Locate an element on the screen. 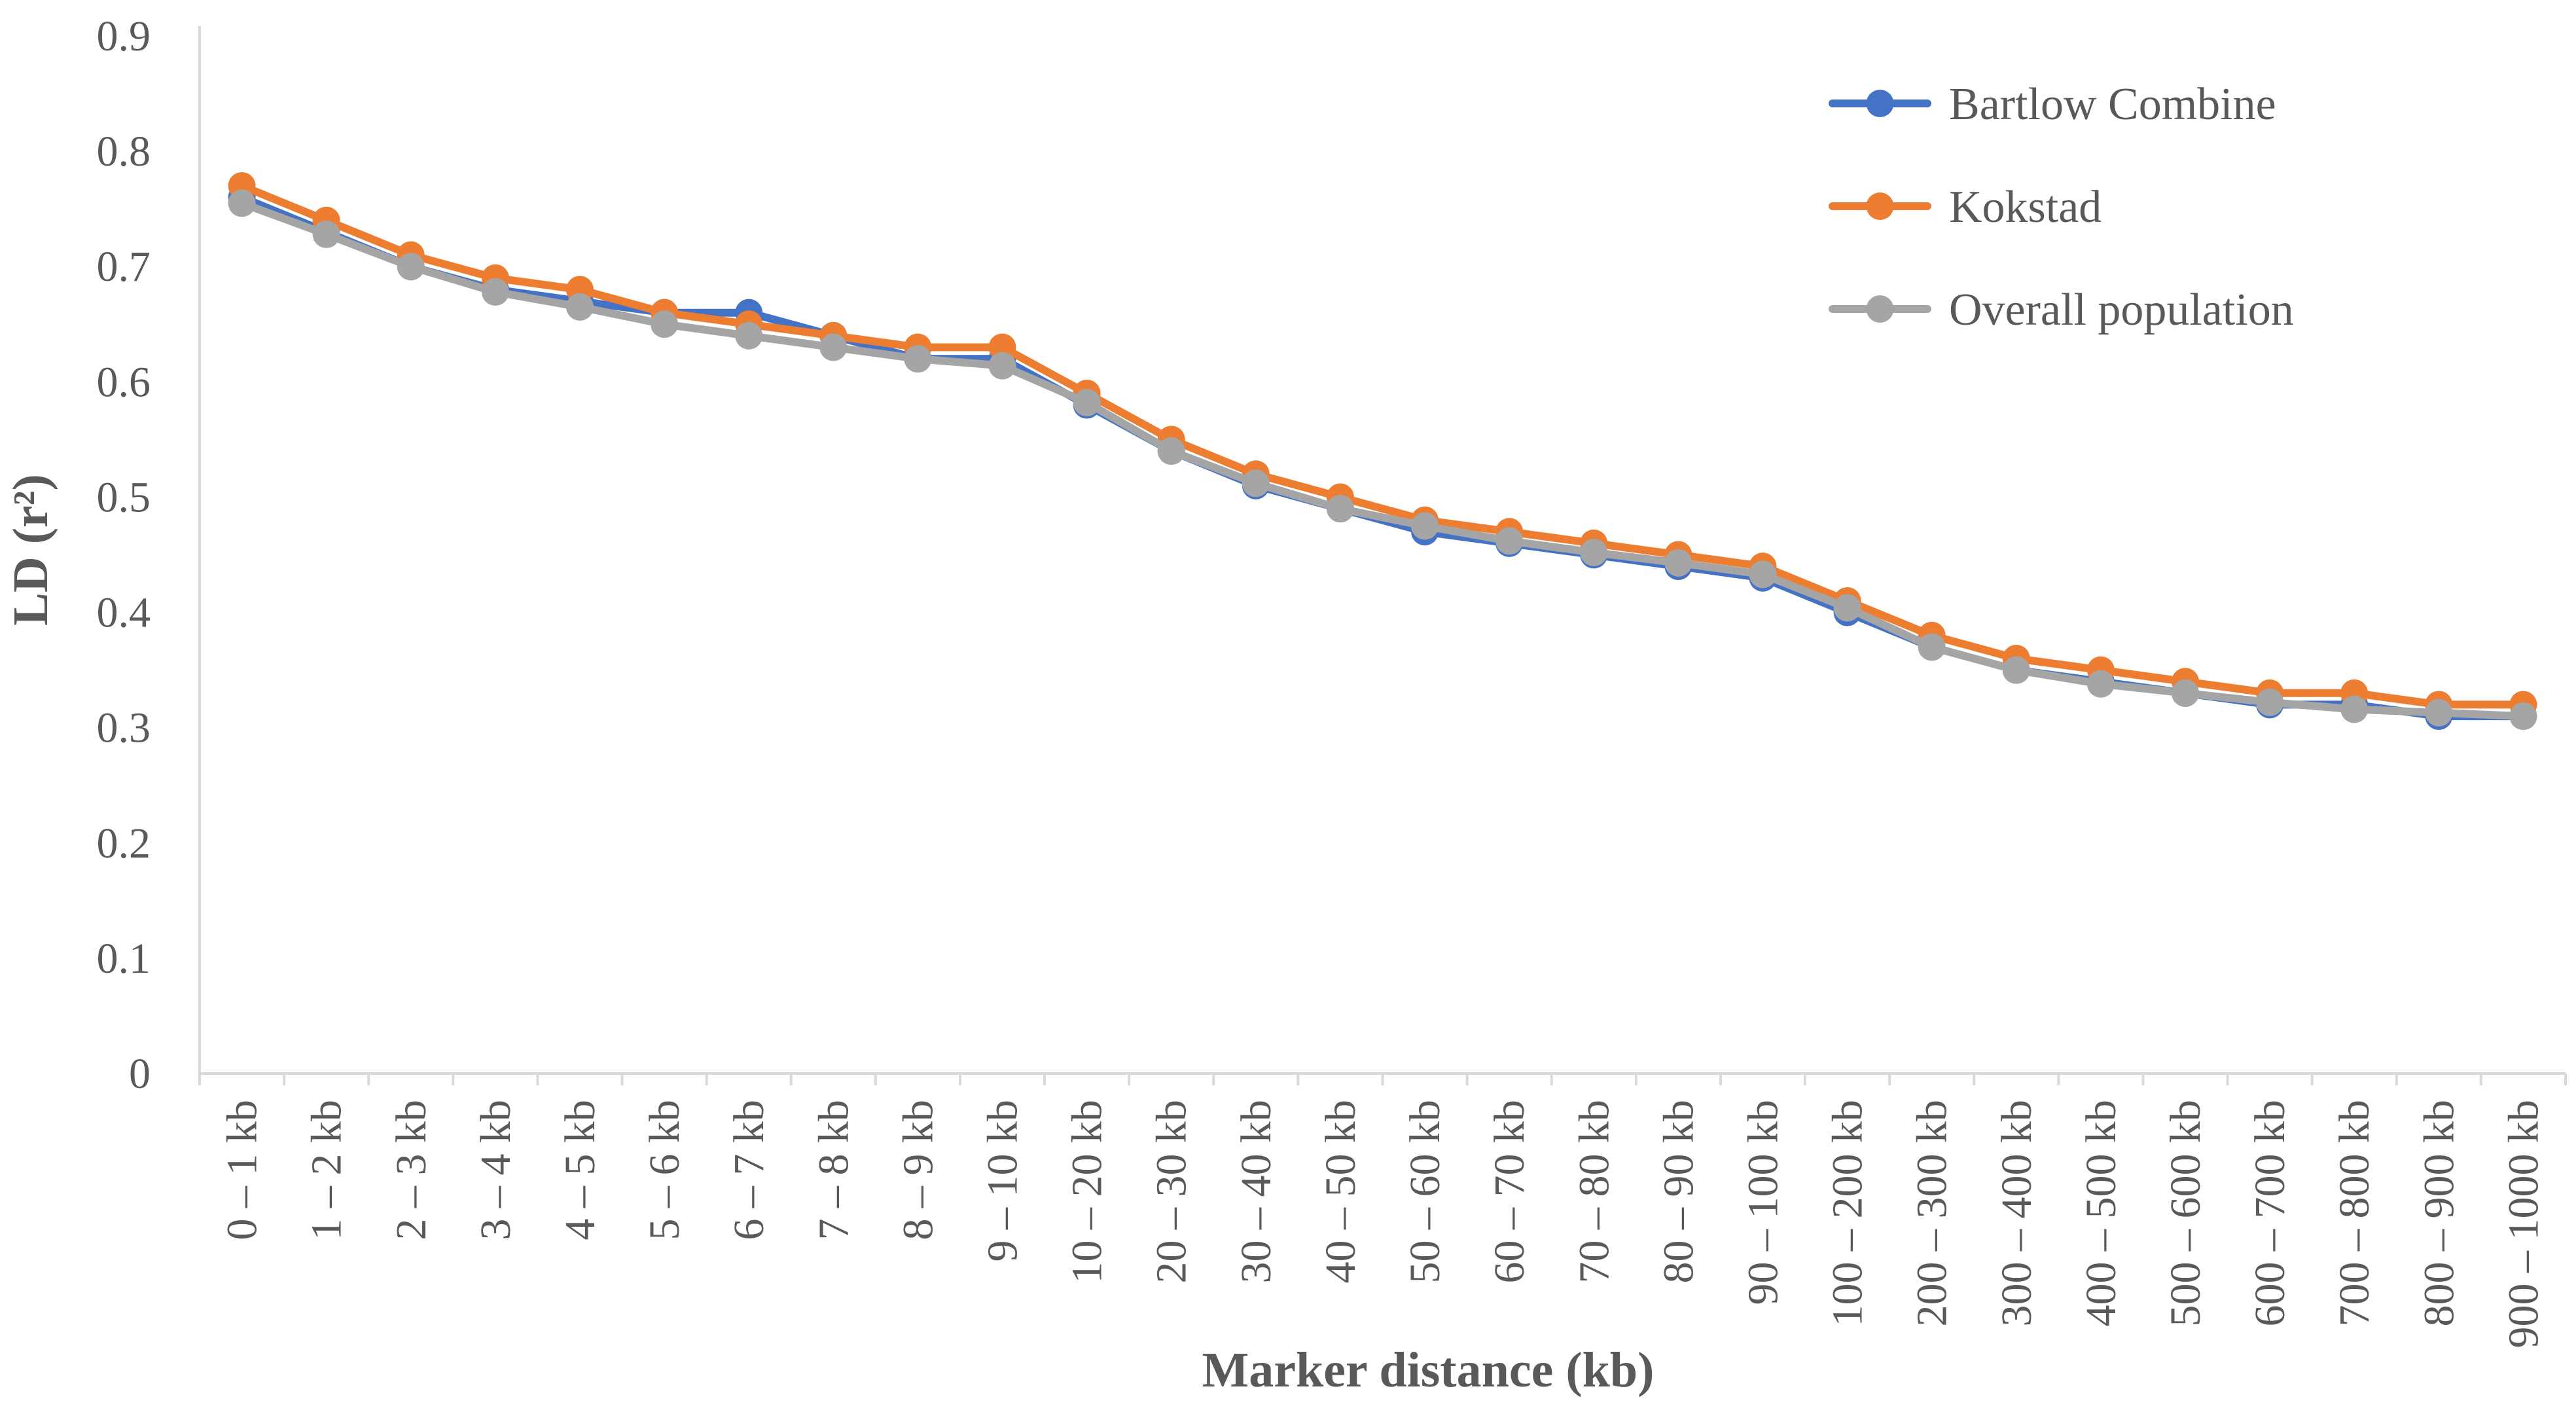 This screenshot has width=2576, height=1412. x-tick-label: 3 – 4 kb is located at coordinates (496, 1170).